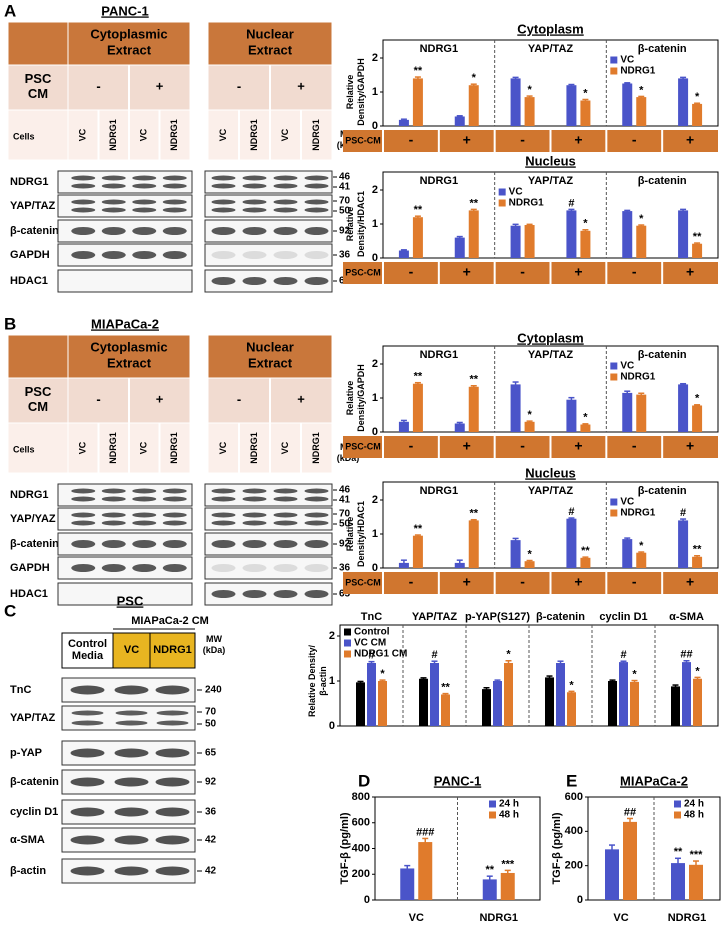 This screenshot has height=934, width=726. I want to click on panel-title: MIAPaCa-2, so click(125, 323).